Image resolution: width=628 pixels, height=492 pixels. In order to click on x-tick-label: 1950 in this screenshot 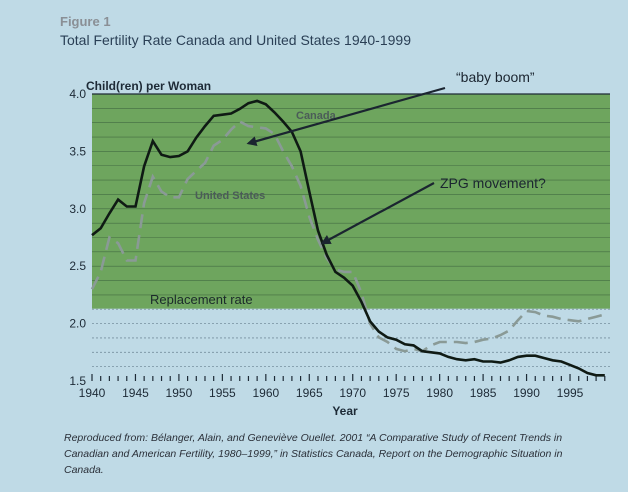, I will do `click(179, 393)`.